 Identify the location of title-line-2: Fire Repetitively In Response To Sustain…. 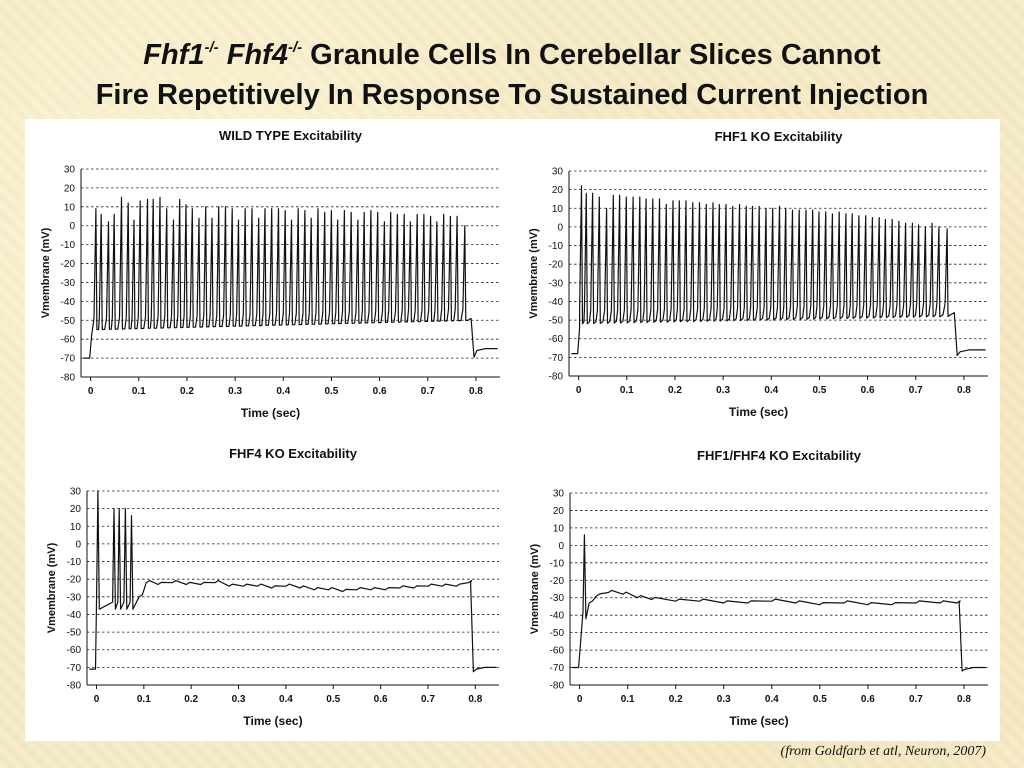
(512, 95).